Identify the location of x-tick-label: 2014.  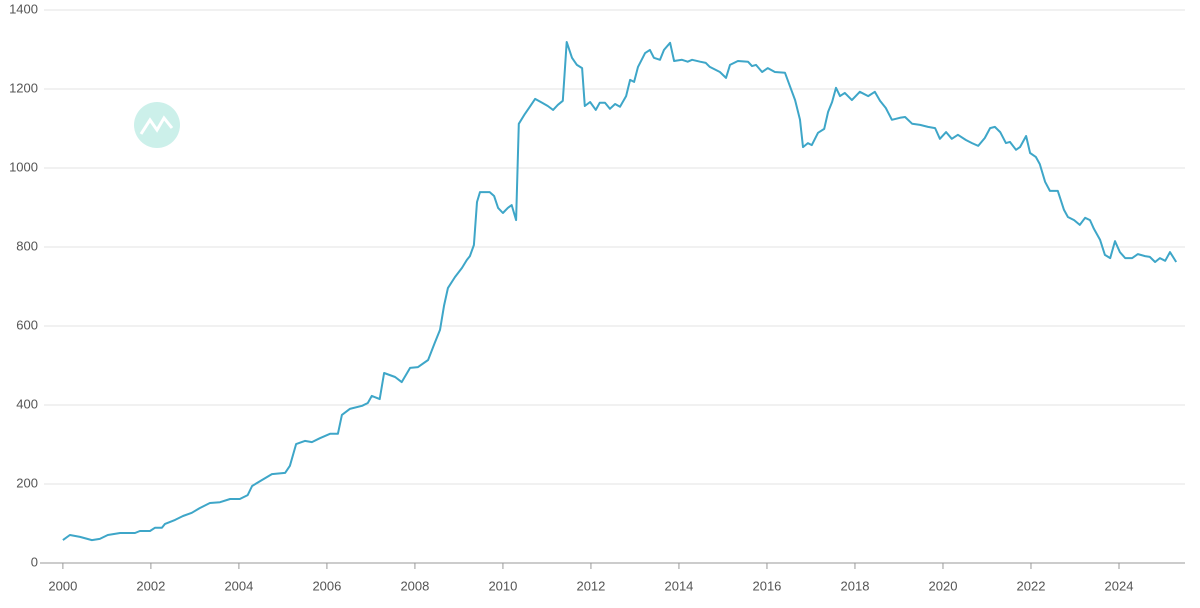
(678, 585).